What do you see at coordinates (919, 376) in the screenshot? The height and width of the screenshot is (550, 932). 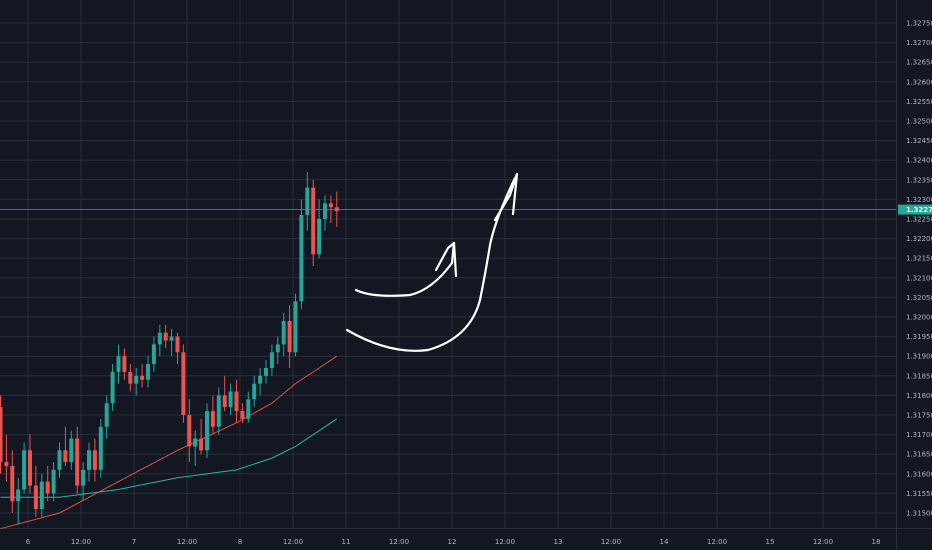 I see `y-tick-label: 1.31850` at bounding box center [919, 376].